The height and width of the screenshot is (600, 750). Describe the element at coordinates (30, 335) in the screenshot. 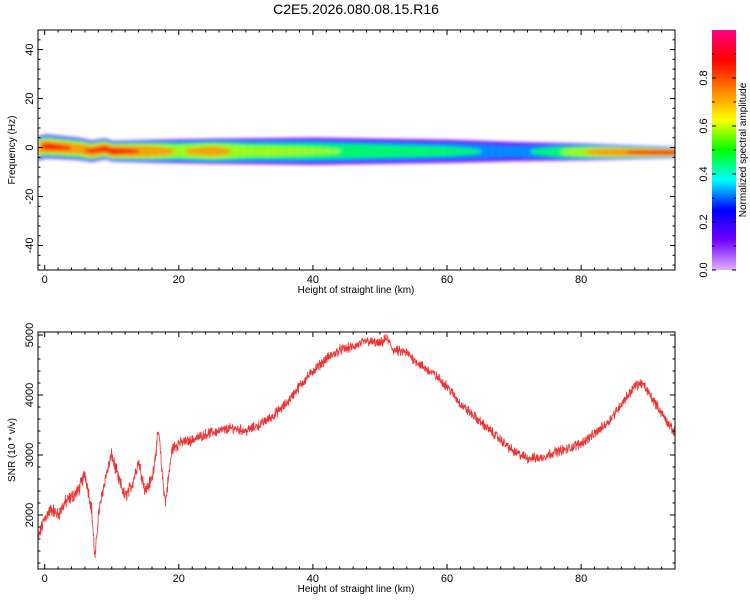

I see `y-tick-label: 5000` at that location.